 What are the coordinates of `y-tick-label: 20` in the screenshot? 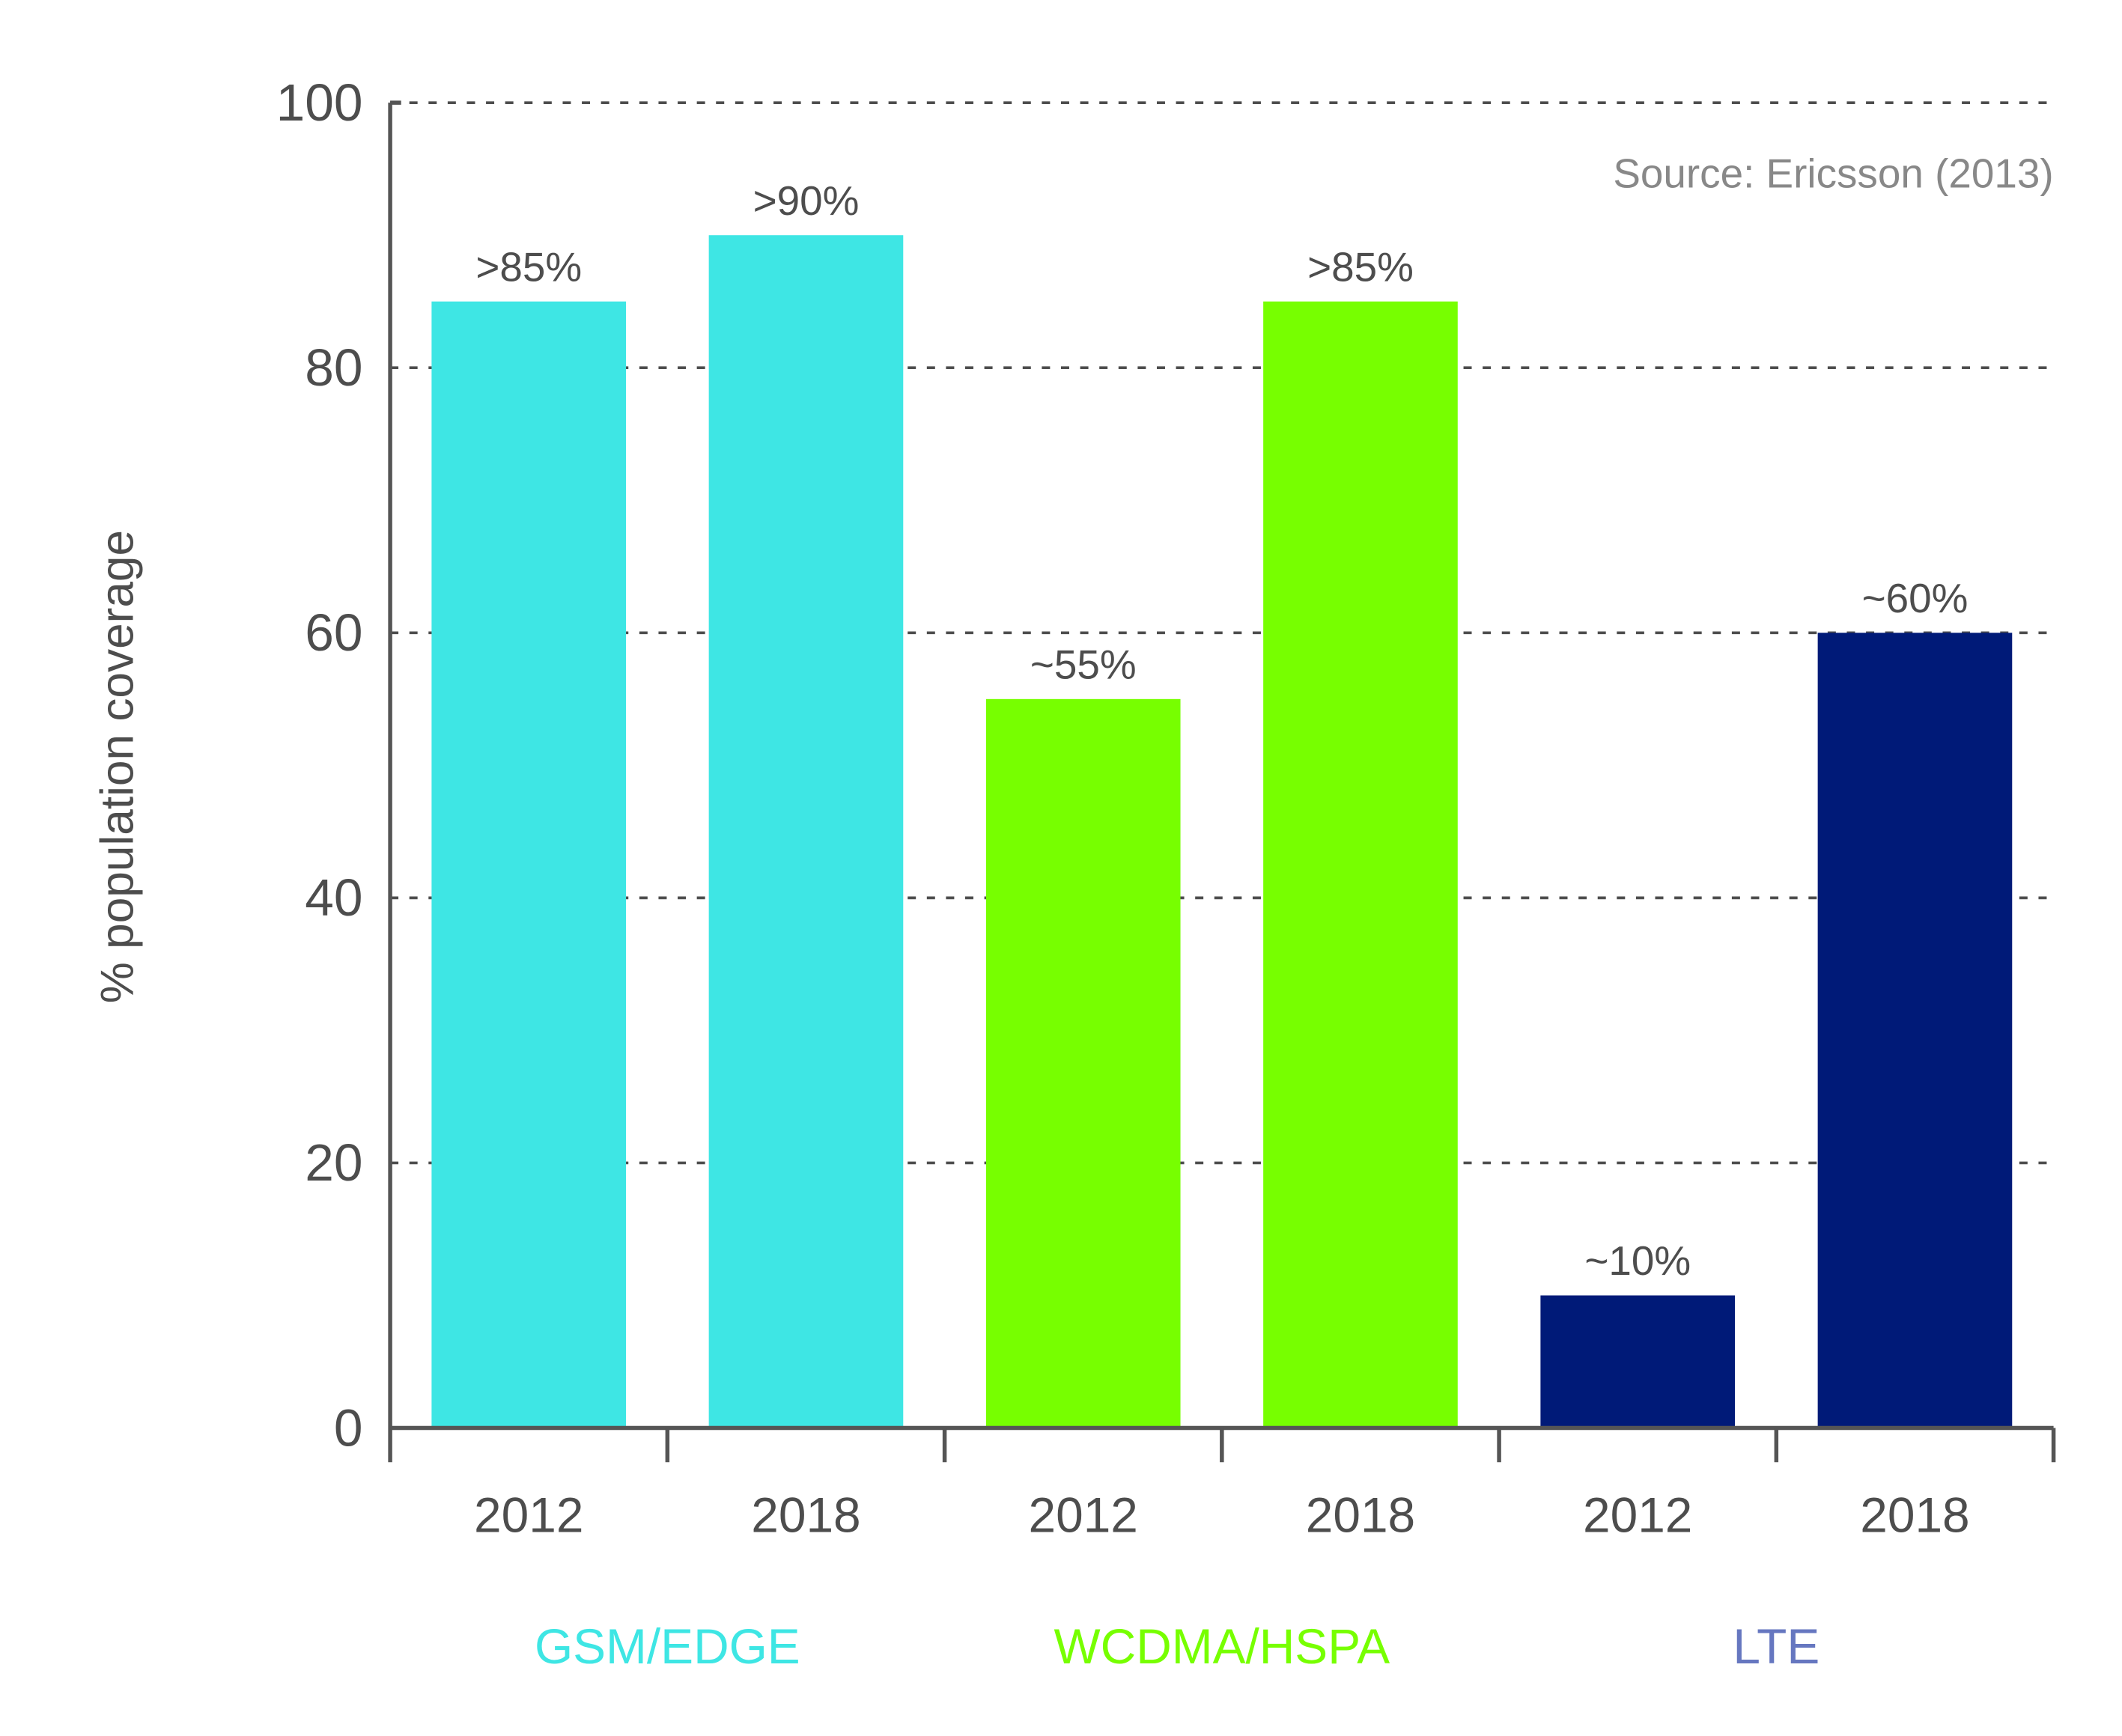 It's located at (333, 1162).